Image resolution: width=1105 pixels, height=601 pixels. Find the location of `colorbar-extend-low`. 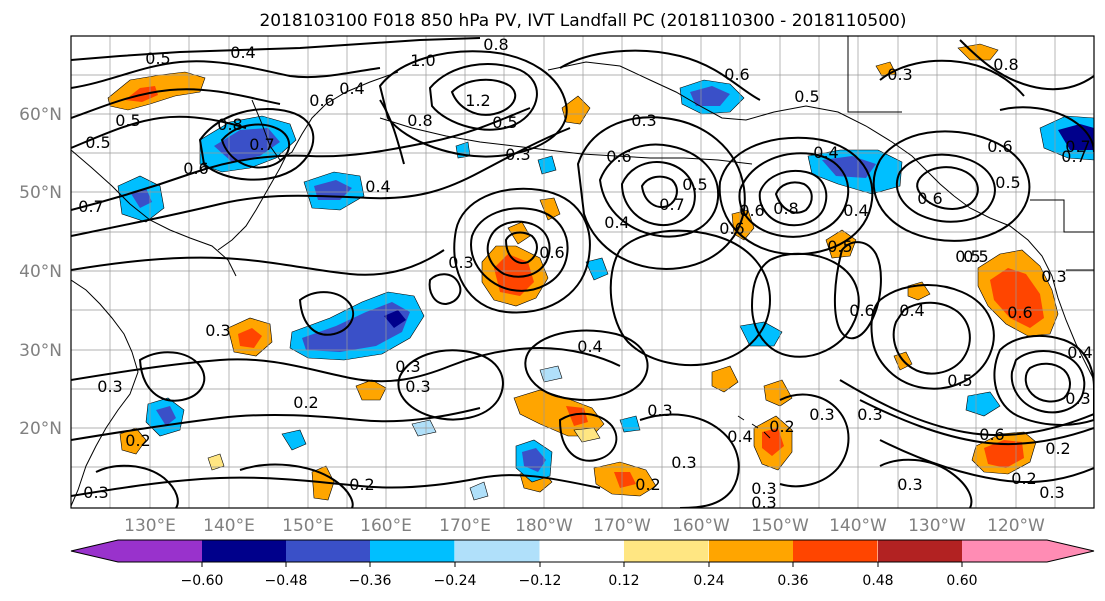

colorbar-extend-low is located at coordinates (94, 551).